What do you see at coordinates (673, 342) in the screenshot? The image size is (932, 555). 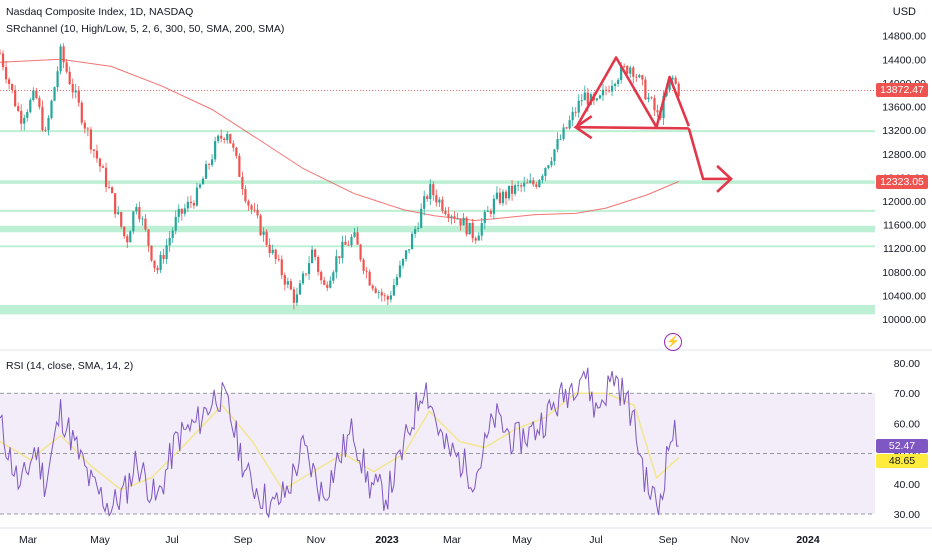 I see `flash-icon: ⚡` at bounding box center [673, 342].